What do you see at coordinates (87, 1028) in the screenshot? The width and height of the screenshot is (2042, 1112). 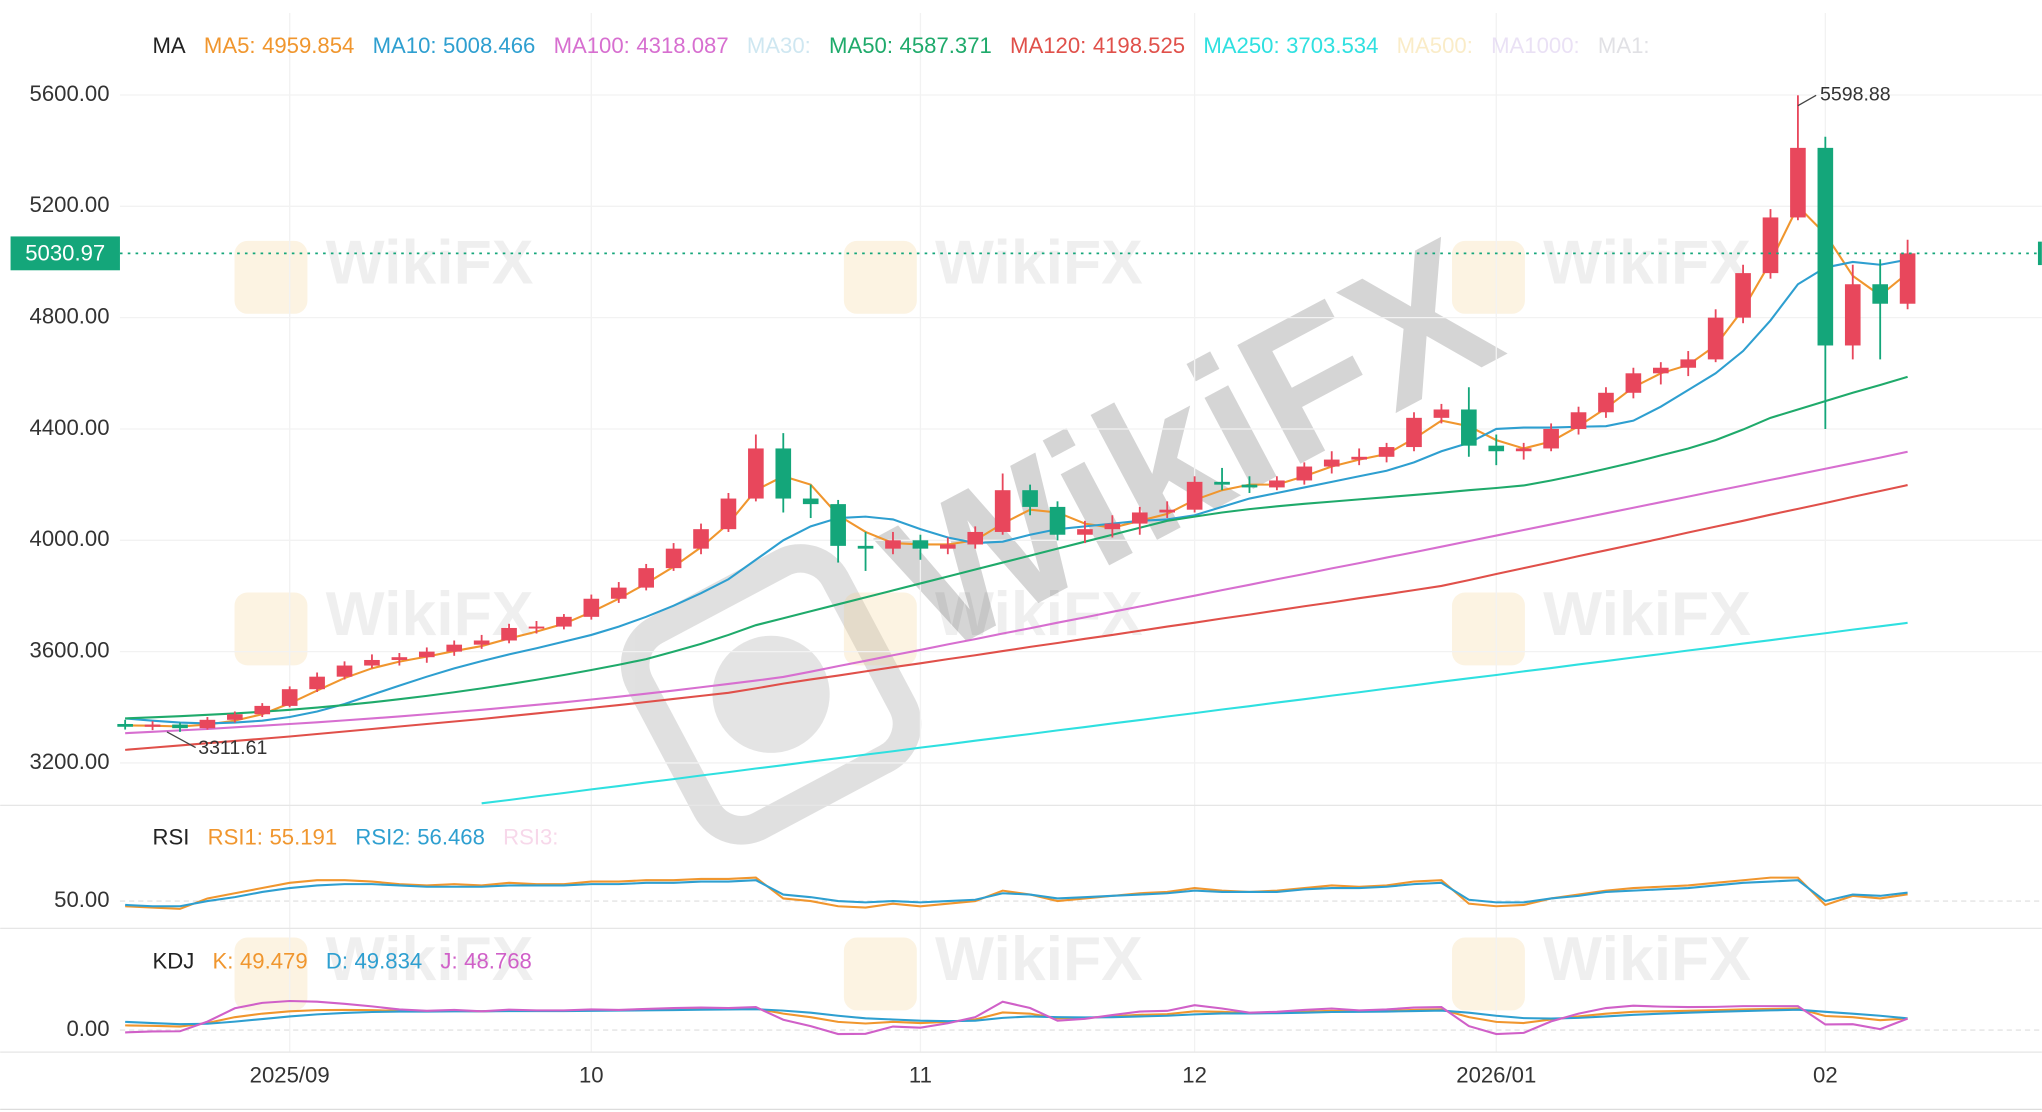 I see `y-tick-label: 0.00` at bounding box center [87, 1028].